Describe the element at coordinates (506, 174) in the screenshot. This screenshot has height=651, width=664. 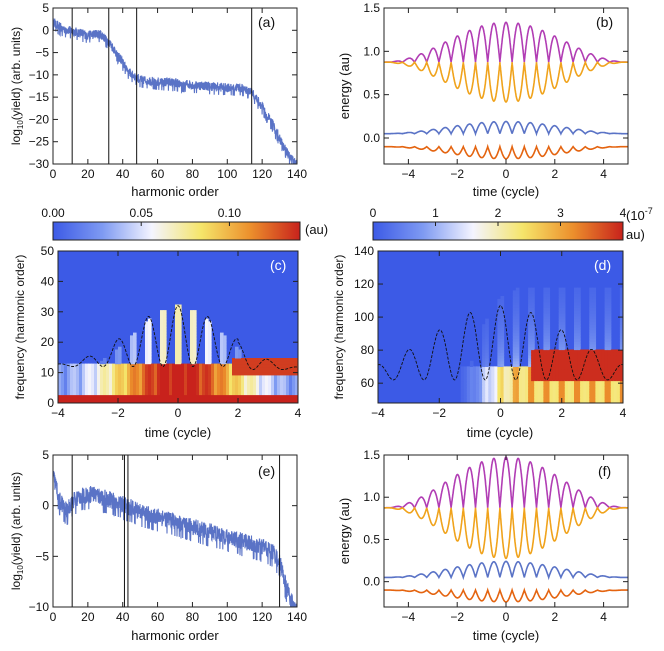
I see `panel-b-xtick-label: 0` at that location.